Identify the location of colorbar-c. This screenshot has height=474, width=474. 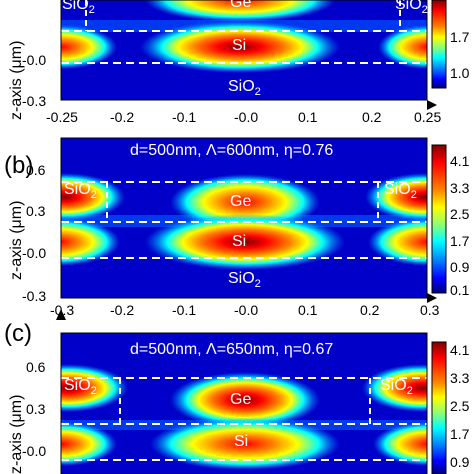
(439, 407).